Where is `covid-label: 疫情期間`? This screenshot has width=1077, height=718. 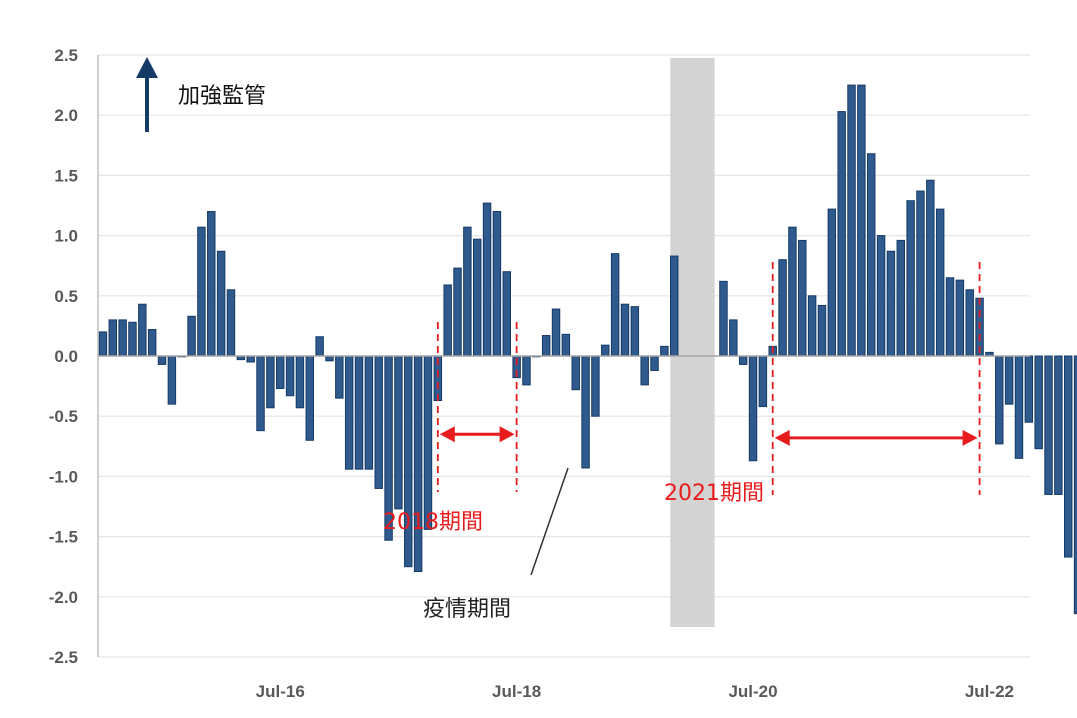
covid-label: 疫情期間 is located at coordinates (467, 609).